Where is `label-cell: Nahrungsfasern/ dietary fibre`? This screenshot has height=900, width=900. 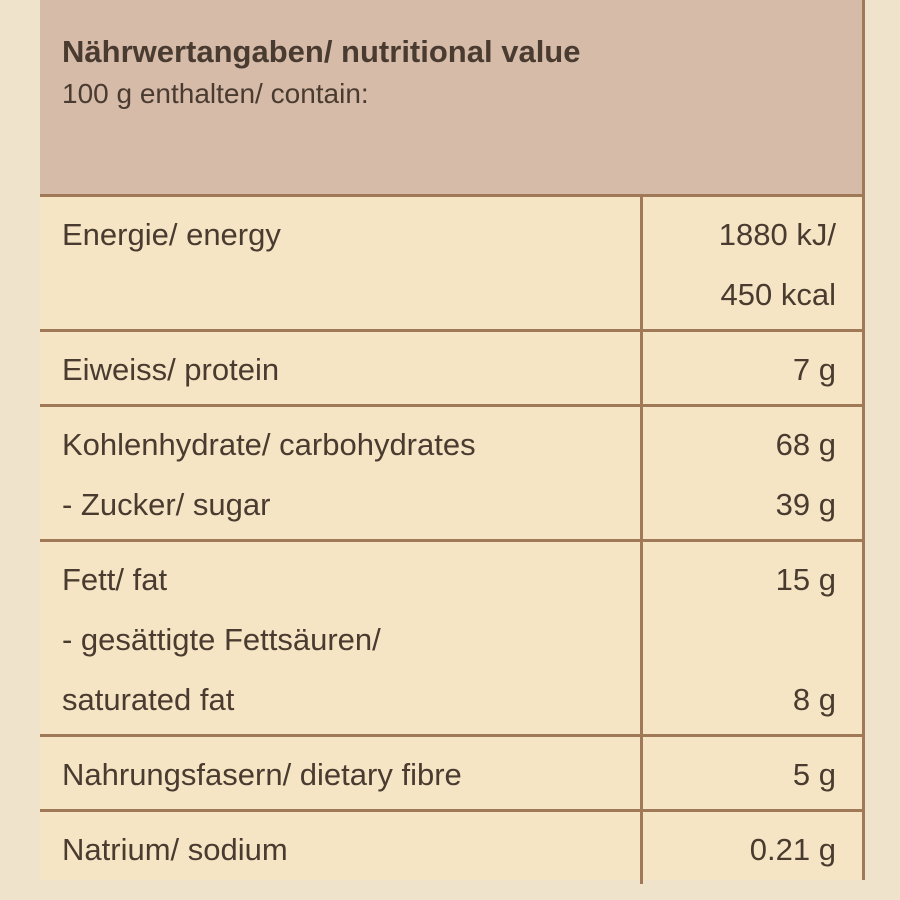 label-cell: Nahrungsfasern/ dietary fibre is located at coordinates (341, 773).